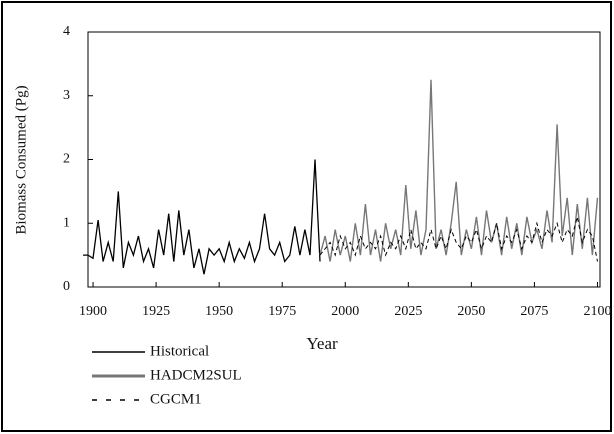 The height and width of the screenshot is (434, 614). Describe the element at coordinates (156, 311) in the screenshot. I see `x-tick-label: 1925` at that location.